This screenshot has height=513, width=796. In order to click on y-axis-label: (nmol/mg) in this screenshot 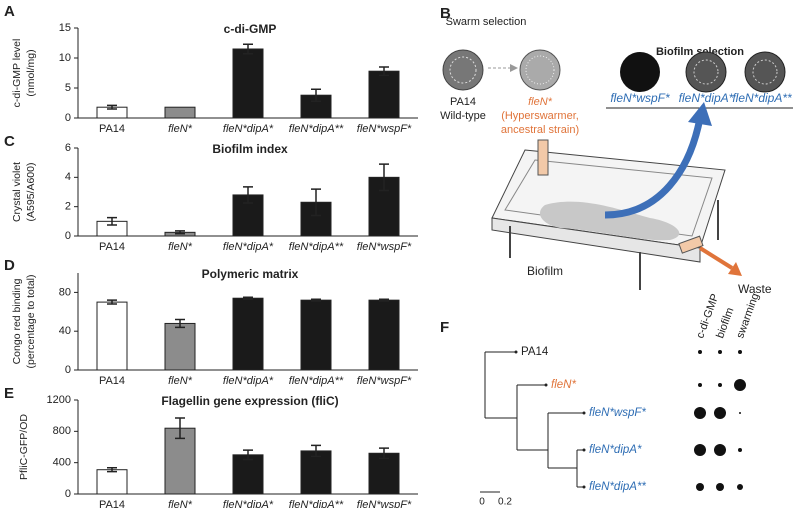, I will do `click(31, 72)`.